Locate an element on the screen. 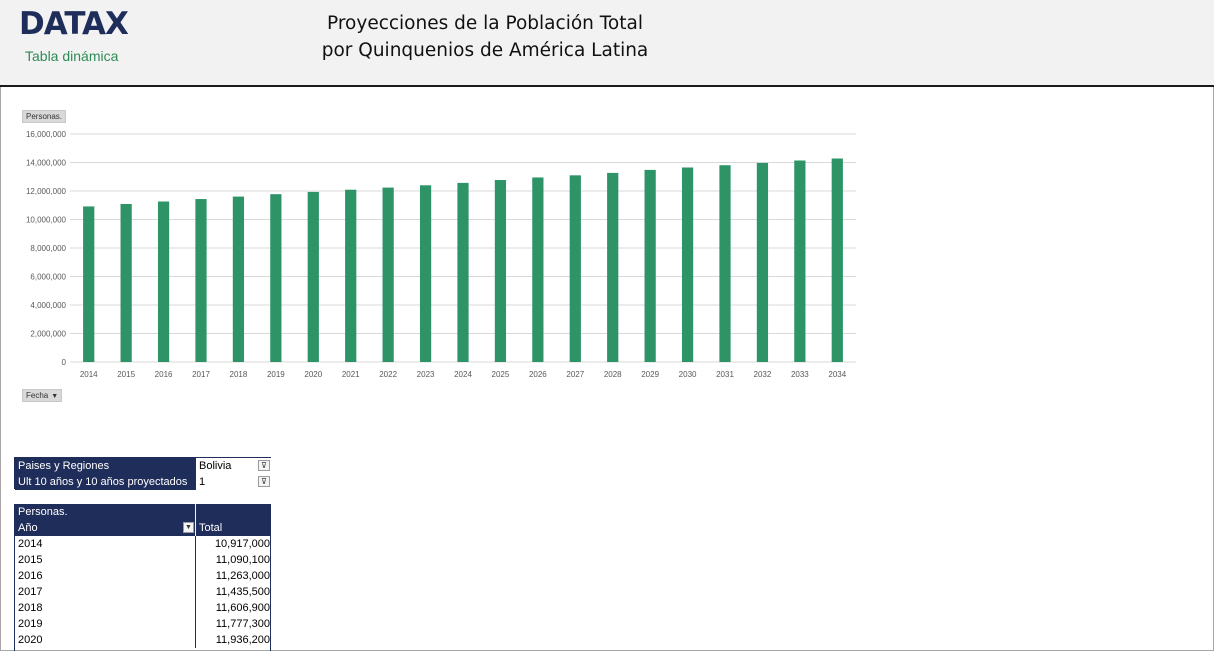 The width and height of the screenshot is (1214, 651). x-tick-label: 2016 is located at coordinates (164, 374).